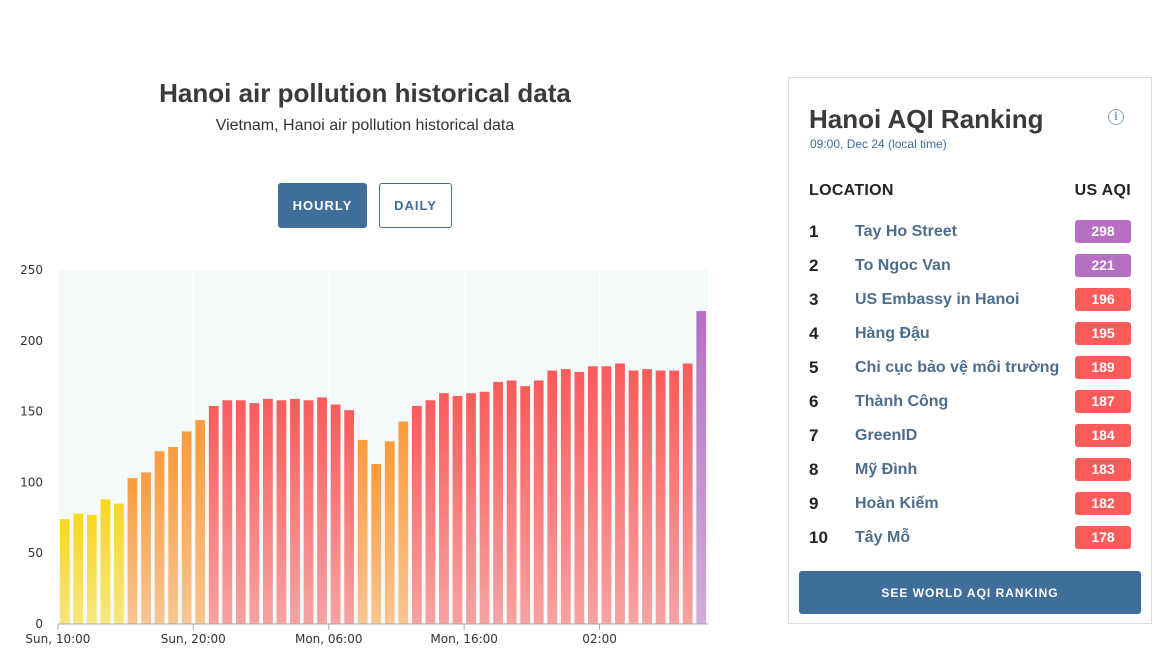  I want to click on location-name-link: Chi cục bảo vệ môi trường, so click(957, 367).